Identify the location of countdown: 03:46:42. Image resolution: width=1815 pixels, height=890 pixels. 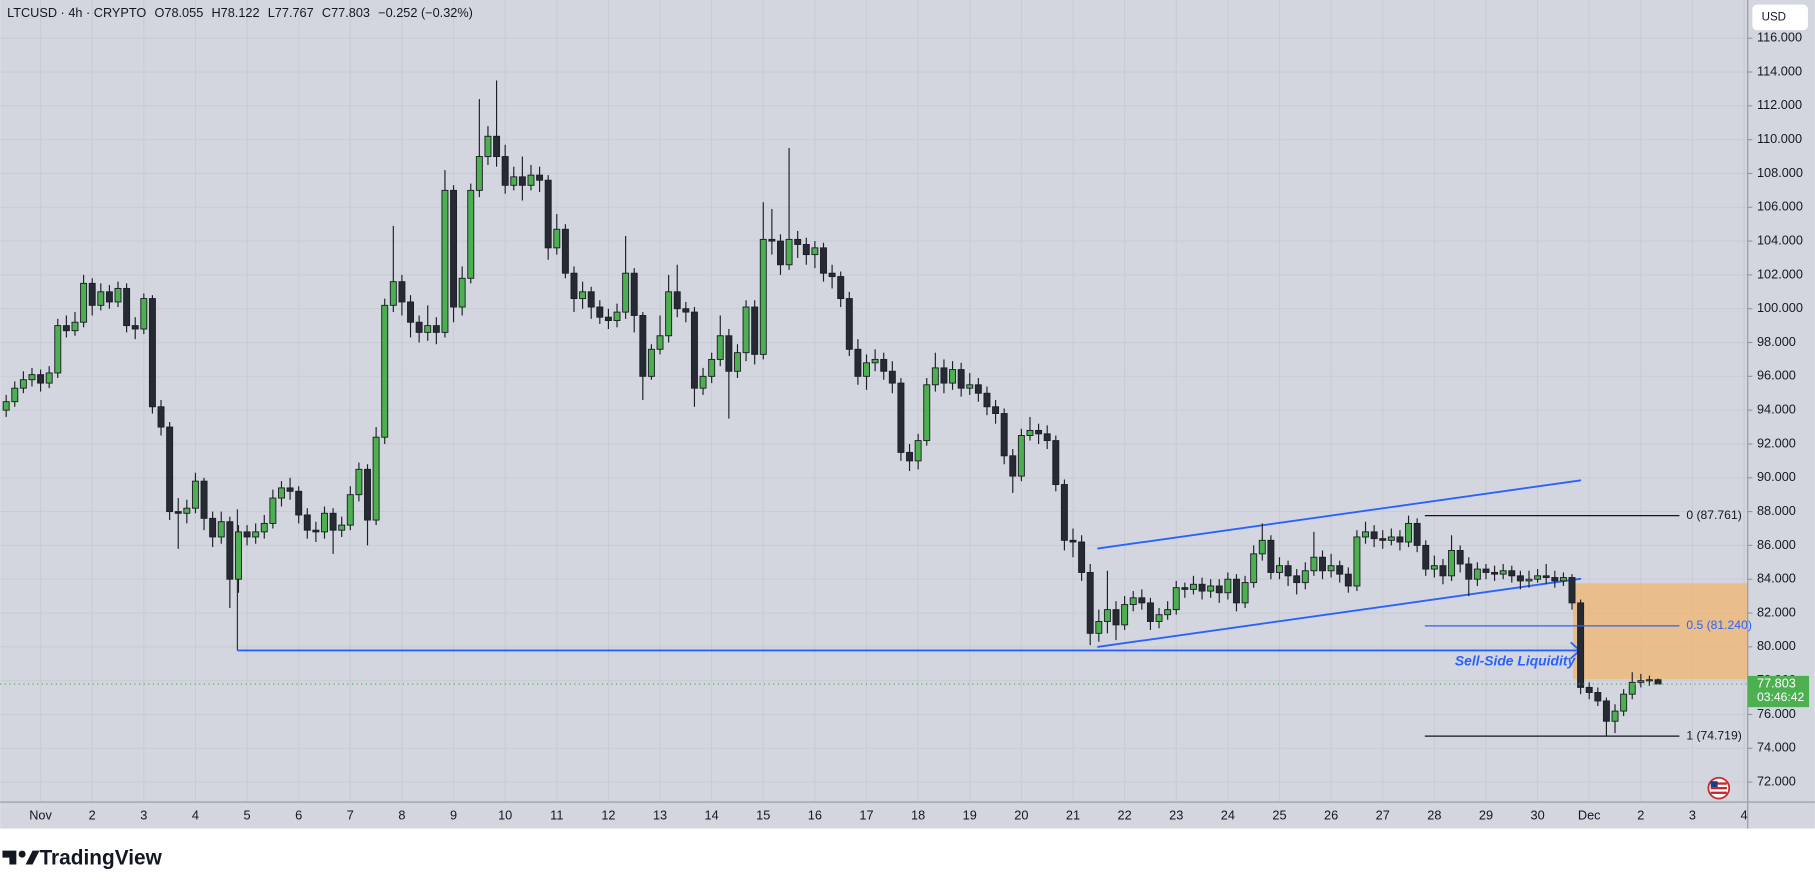
(1781, 697).